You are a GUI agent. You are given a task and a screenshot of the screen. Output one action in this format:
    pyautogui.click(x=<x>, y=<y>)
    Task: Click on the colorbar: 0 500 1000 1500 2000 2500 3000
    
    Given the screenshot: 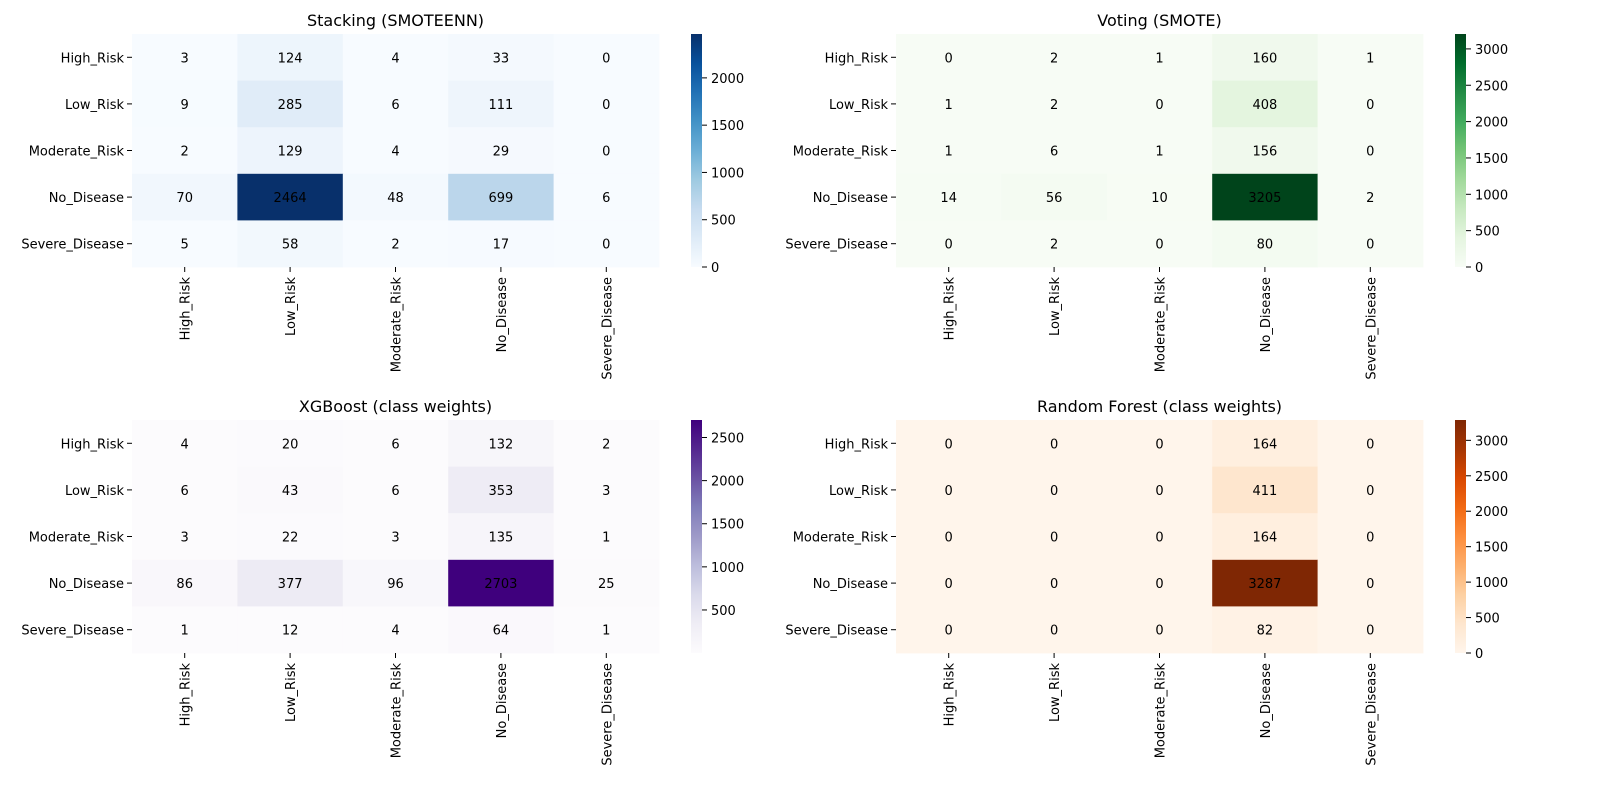 What is the action you would take?
    pyautogui.click(x=1481, y=155)
    